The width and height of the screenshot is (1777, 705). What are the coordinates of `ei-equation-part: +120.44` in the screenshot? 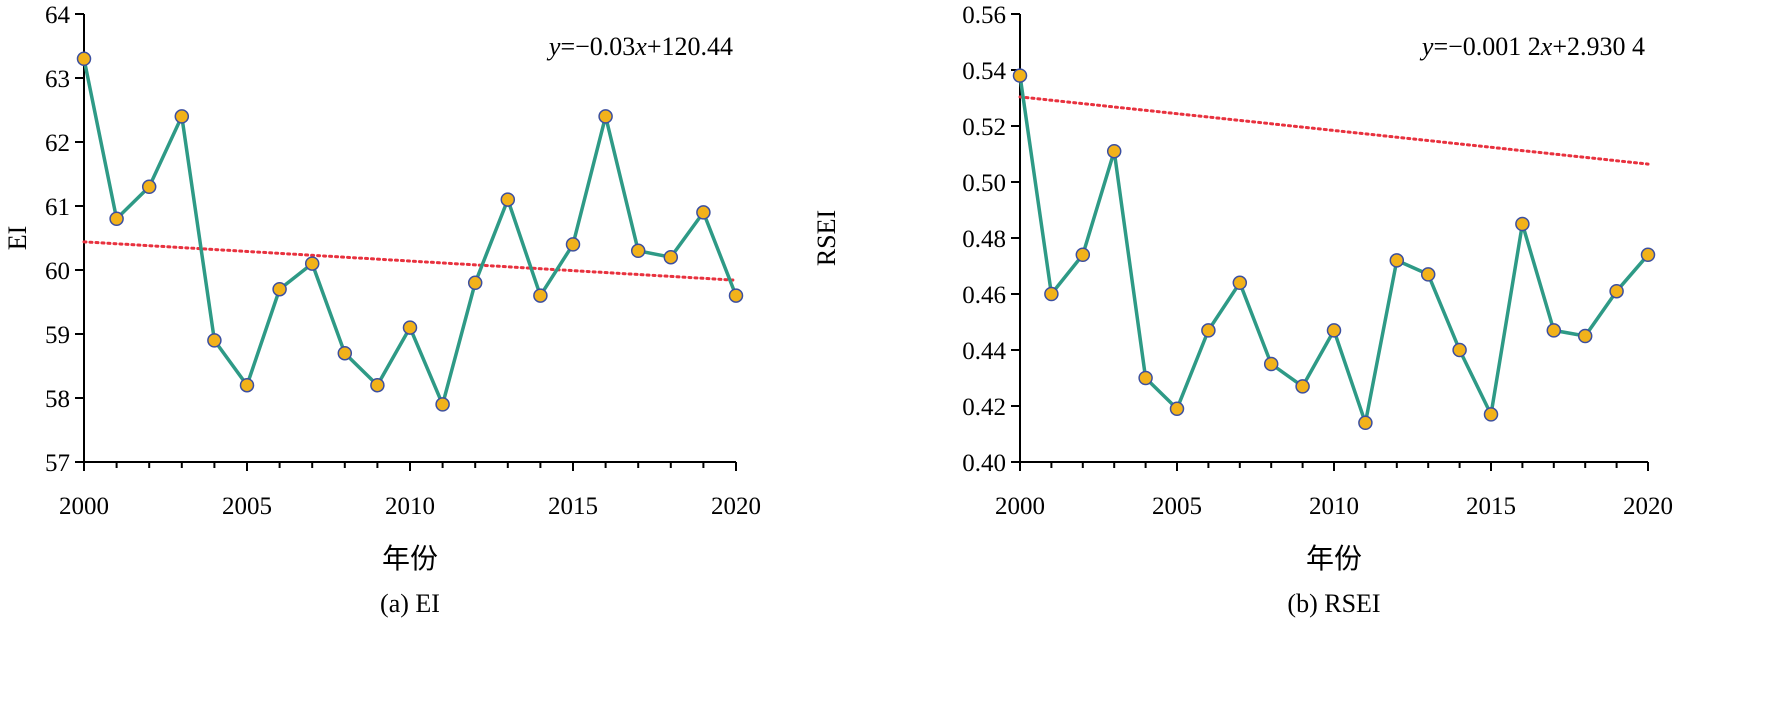 It's located at (690, 46).